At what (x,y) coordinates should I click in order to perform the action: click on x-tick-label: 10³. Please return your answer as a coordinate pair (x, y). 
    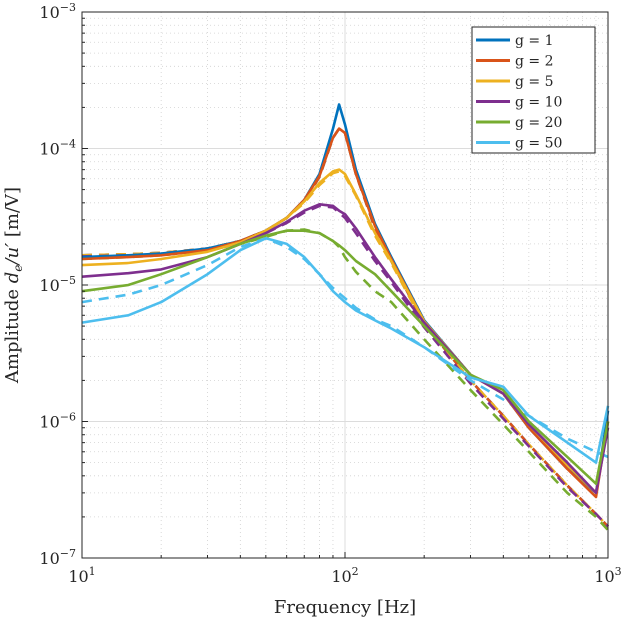
    Looking at the image, I should click on (607, 575).